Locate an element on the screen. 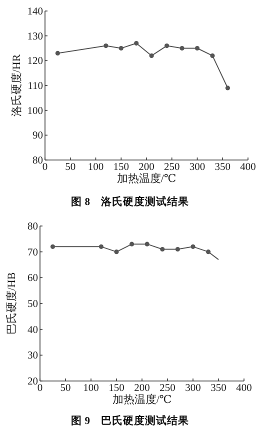 Image resolution: width=261 pixels, height=432 pixels. y-tick-label: 50 is located at coordinates (33, 304).